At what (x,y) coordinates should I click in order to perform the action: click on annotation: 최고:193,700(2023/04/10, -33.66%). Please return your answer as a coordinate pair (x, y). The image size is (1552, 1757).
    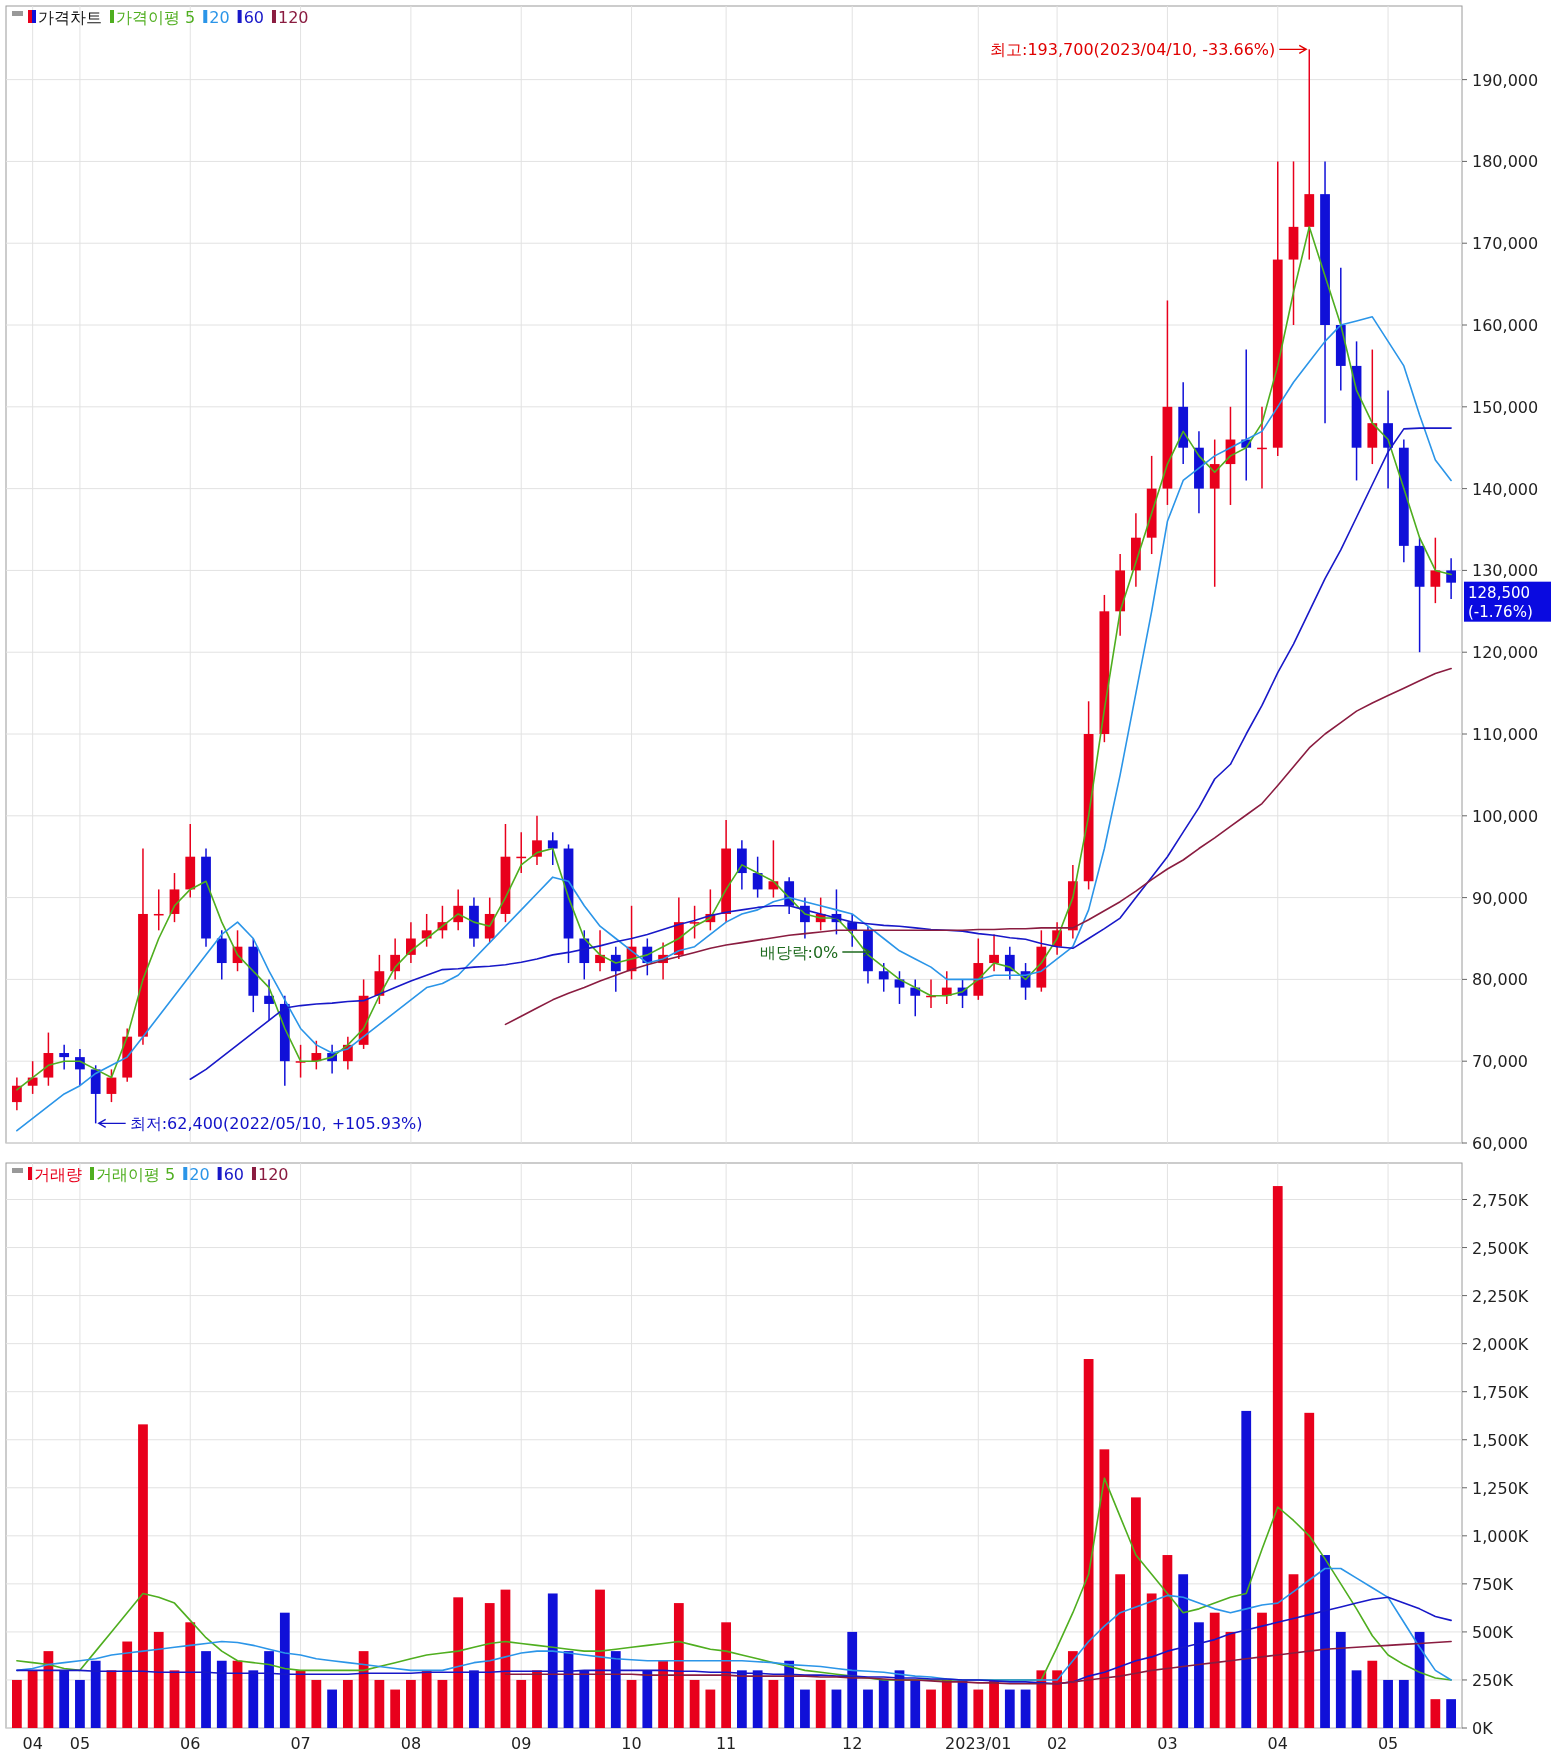
    Looking at the image, I should click on (1133, 50).